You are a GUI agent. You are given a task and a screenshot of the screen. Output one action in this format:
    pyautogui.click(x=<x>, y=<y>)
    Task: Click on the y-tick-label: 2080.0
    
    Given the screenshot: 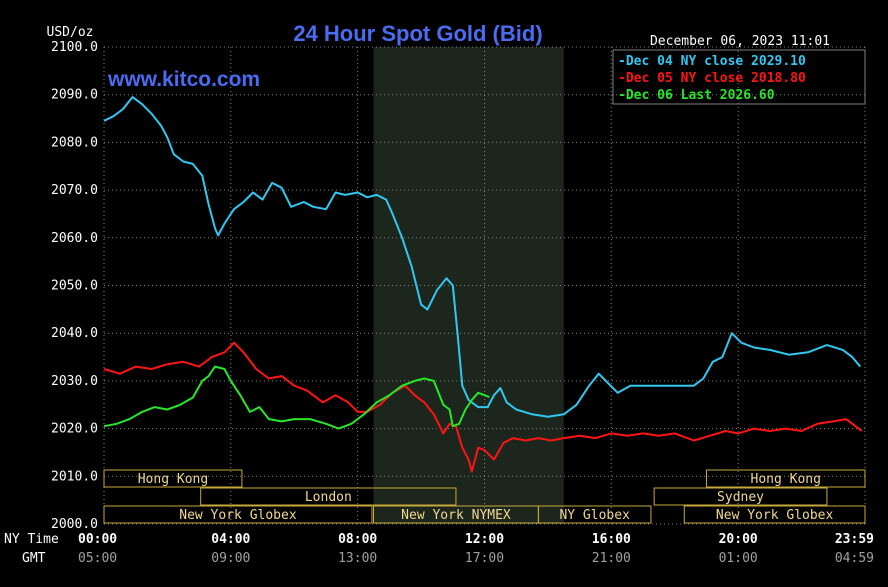 What is the action you would take?
    pyautogui.click(x=74, y=142)
    